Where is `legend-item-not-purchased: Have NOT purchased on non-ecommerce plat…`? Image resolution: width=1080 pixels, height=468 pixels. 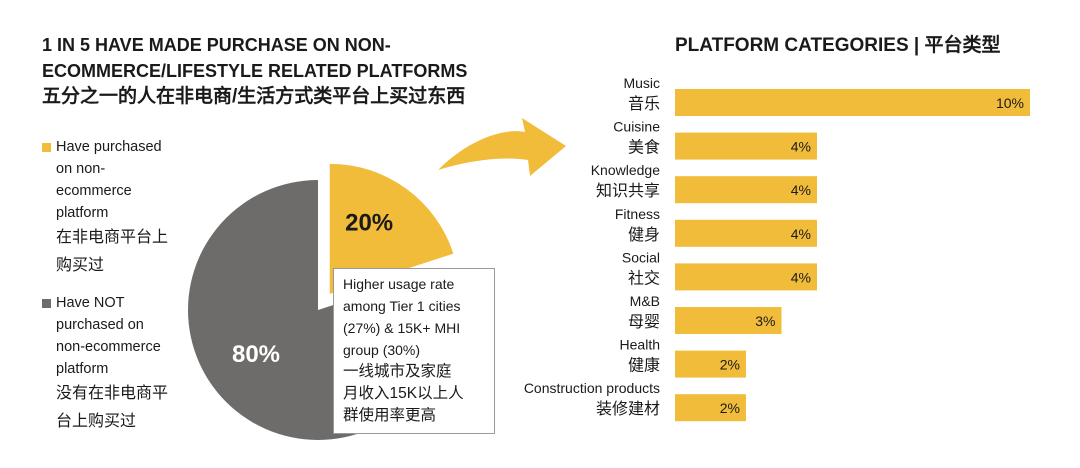 legend-item-not-purchased: Have NOT purchased on non-ecommerce plat… is located at coordinates (117, 364).